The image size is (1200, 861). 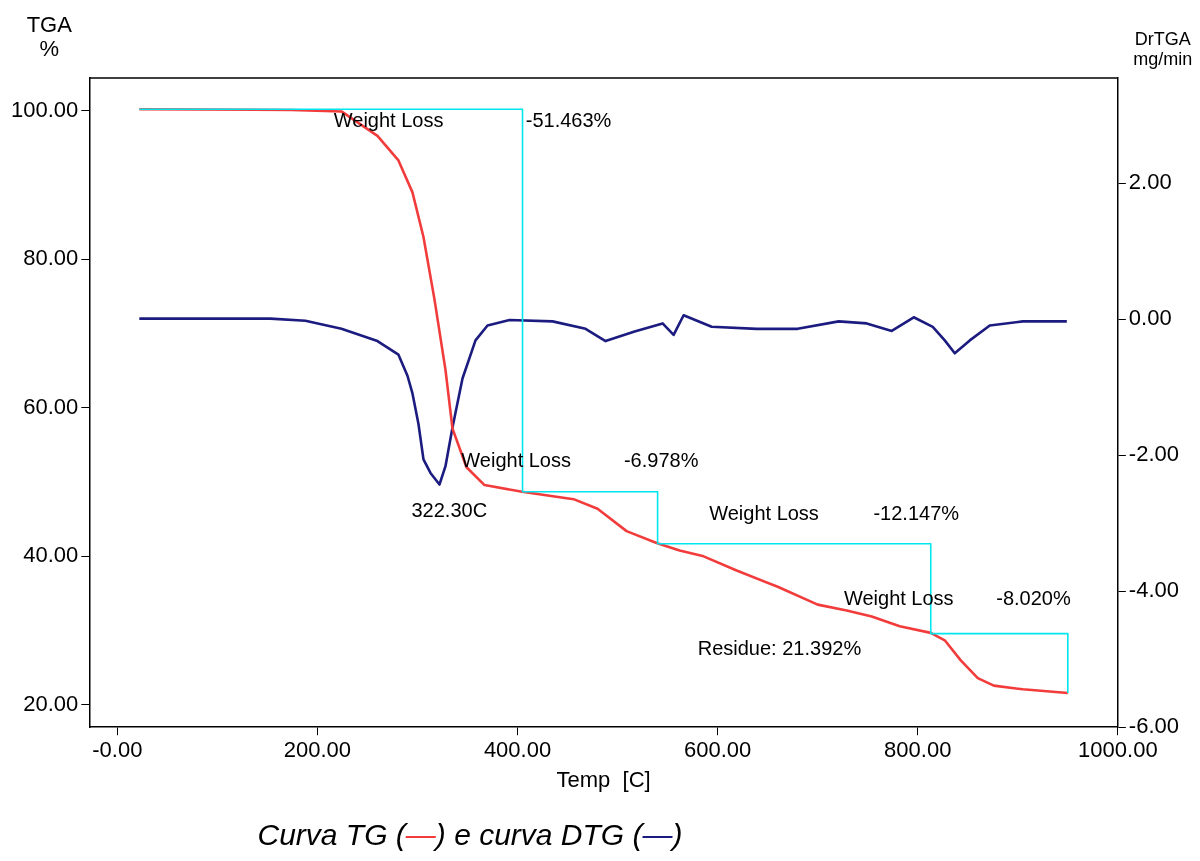 I want to click on y2-tick-label: 2.00, so click(x=1150, y=182).